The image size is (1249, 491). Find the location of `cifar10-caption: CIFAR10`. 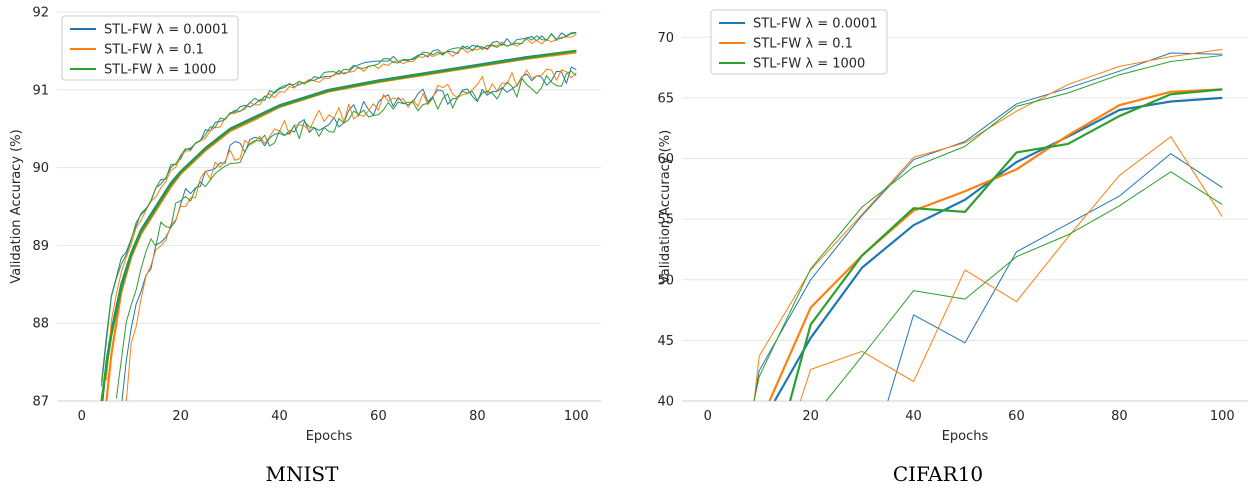

cifar10-caption: CIFAR10 is located at coordinates (938, 474).